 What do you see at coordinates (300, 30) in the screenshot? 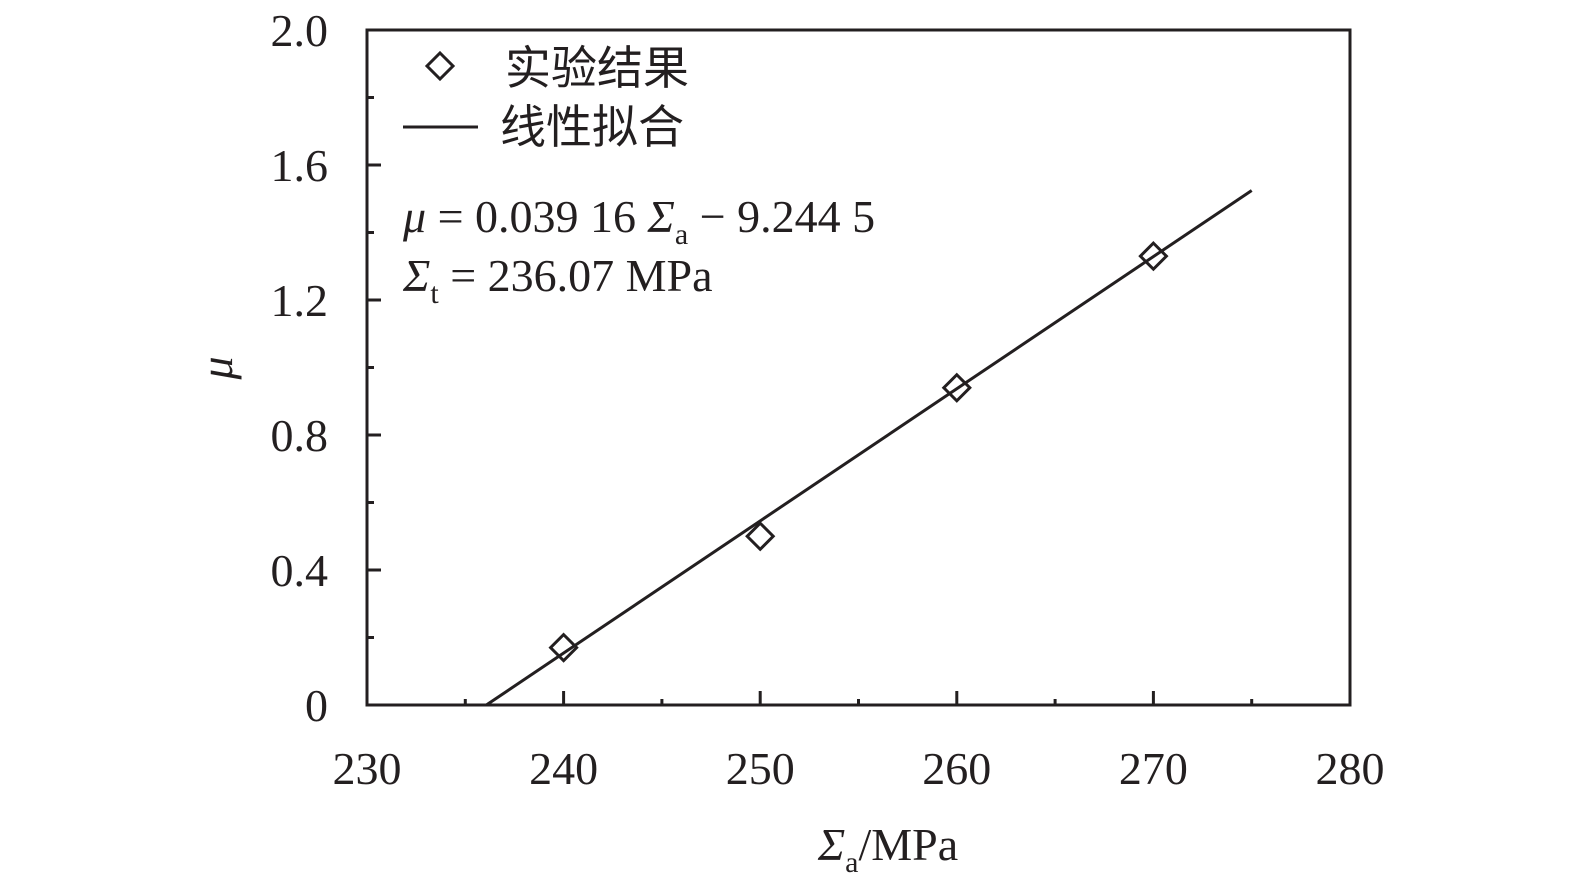
I see `y-tick-label: 2.0` at bounding box center [300, 30].